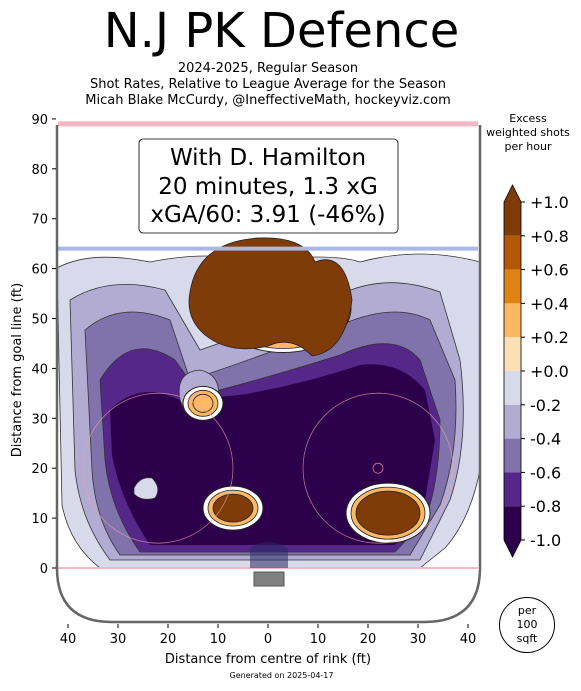  What do you see at coordinates (39, 220) in the screenshot?
I see `y-tick-label: 70` at bounding box center [39, 220].